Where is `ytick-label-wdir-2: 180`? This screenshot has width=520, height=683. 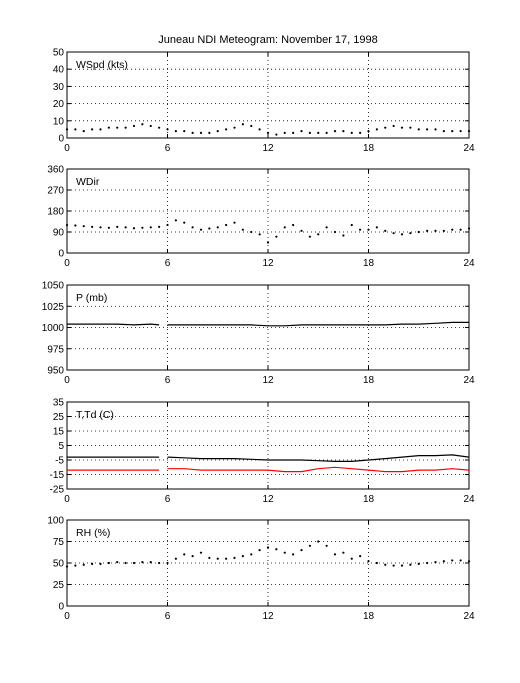
ytick-label-wdir-2: 180 is located at coordinates (55, 212).